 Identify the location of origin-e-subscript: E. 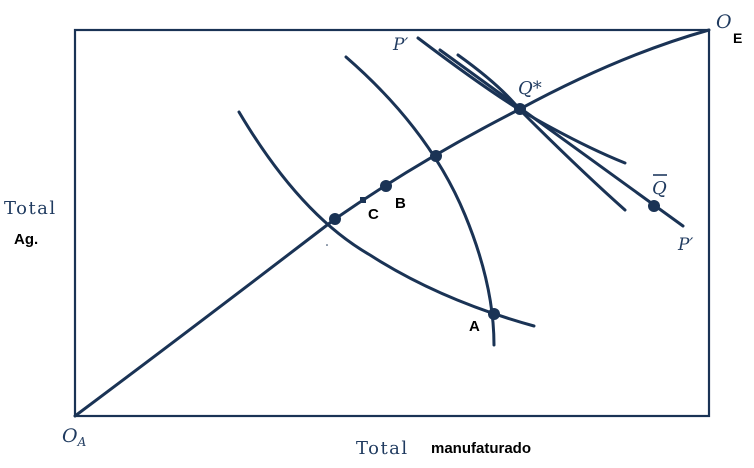
(737, 38).